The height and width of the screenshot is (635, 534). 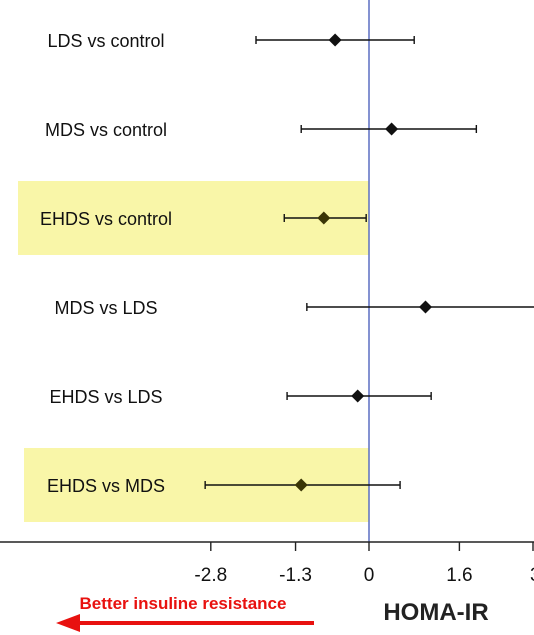 What do you see at coordinates (183, 603) in the screenshot?
I see `annotation-text: Better insuline resistance` at bounding box center [183, 603].